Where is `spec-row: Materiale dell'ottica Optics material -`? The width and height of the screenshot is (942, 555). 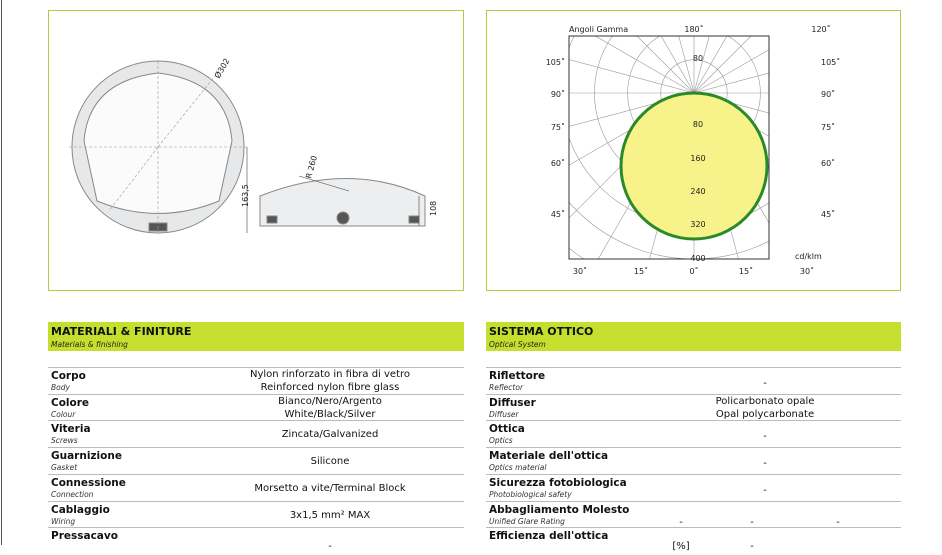
spec-row: Materiale dell'ottica Optics material - is located at coordinates (693, 461).